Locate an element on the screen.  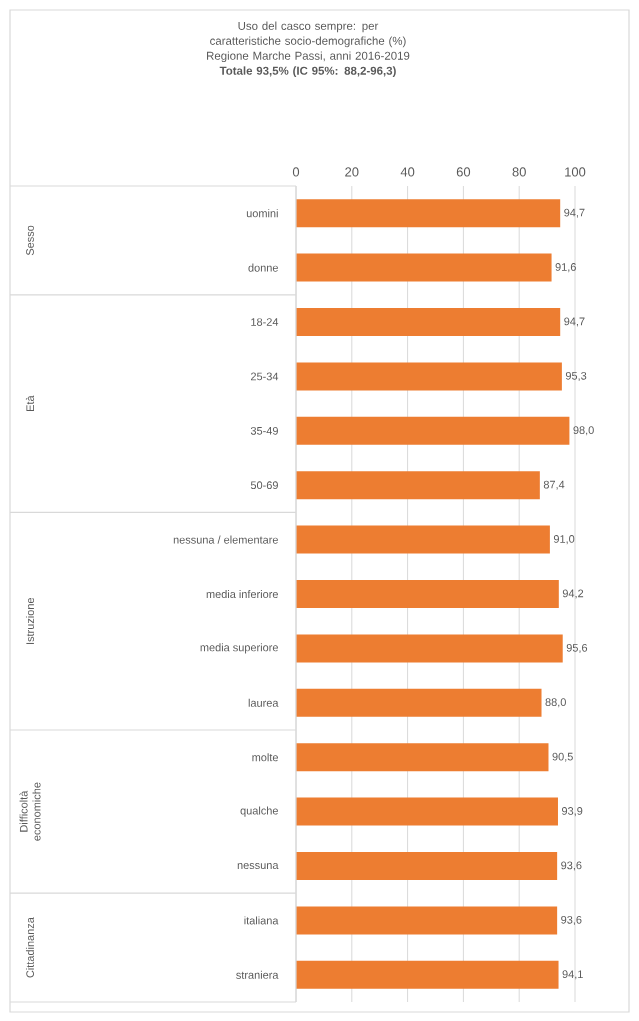
y-tick-label: straniera is located at coordinates (257, 974).